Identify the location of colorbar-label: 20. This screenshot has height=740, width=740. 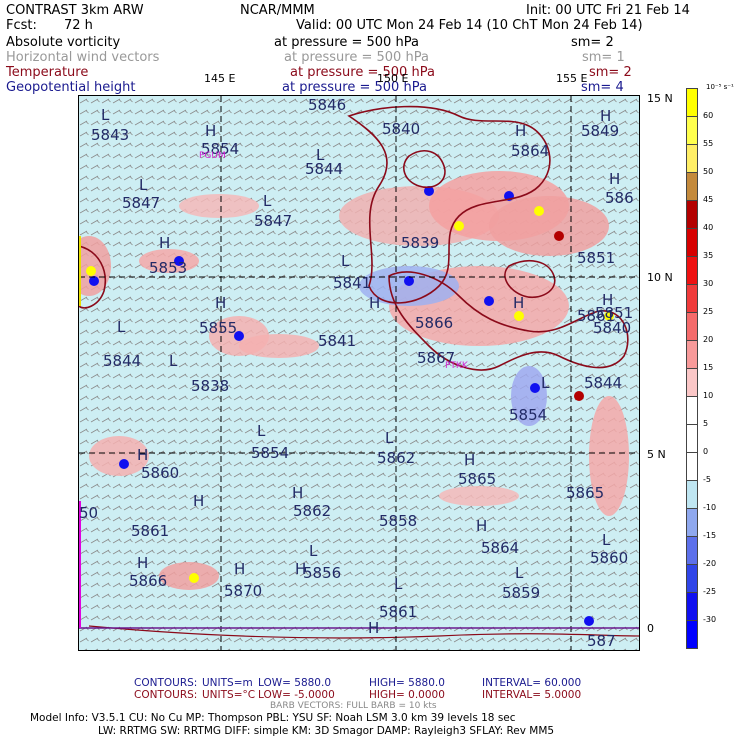
(708, 339).